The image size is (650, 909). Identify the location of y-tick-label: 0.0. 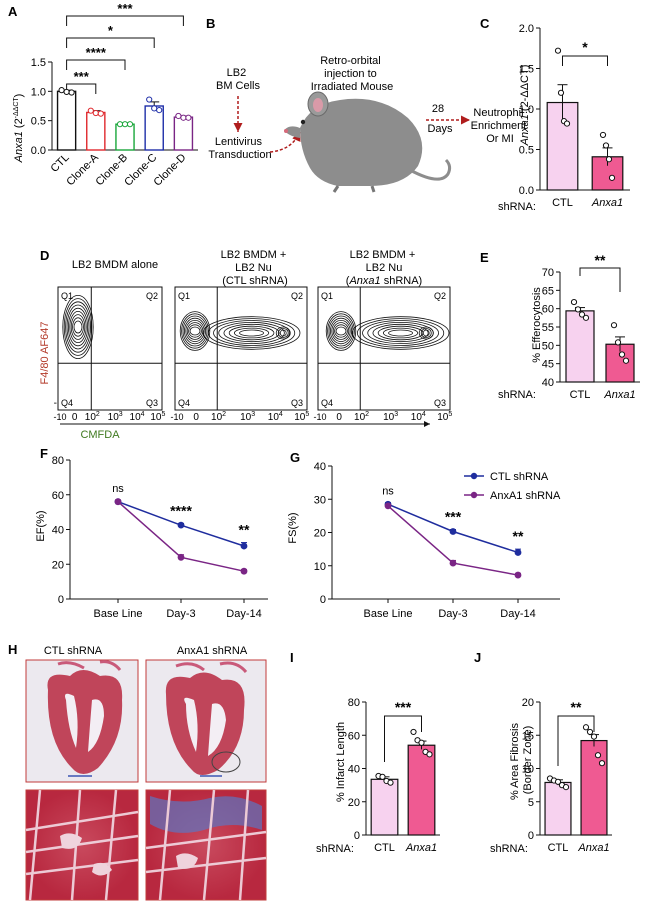
(38, 151).